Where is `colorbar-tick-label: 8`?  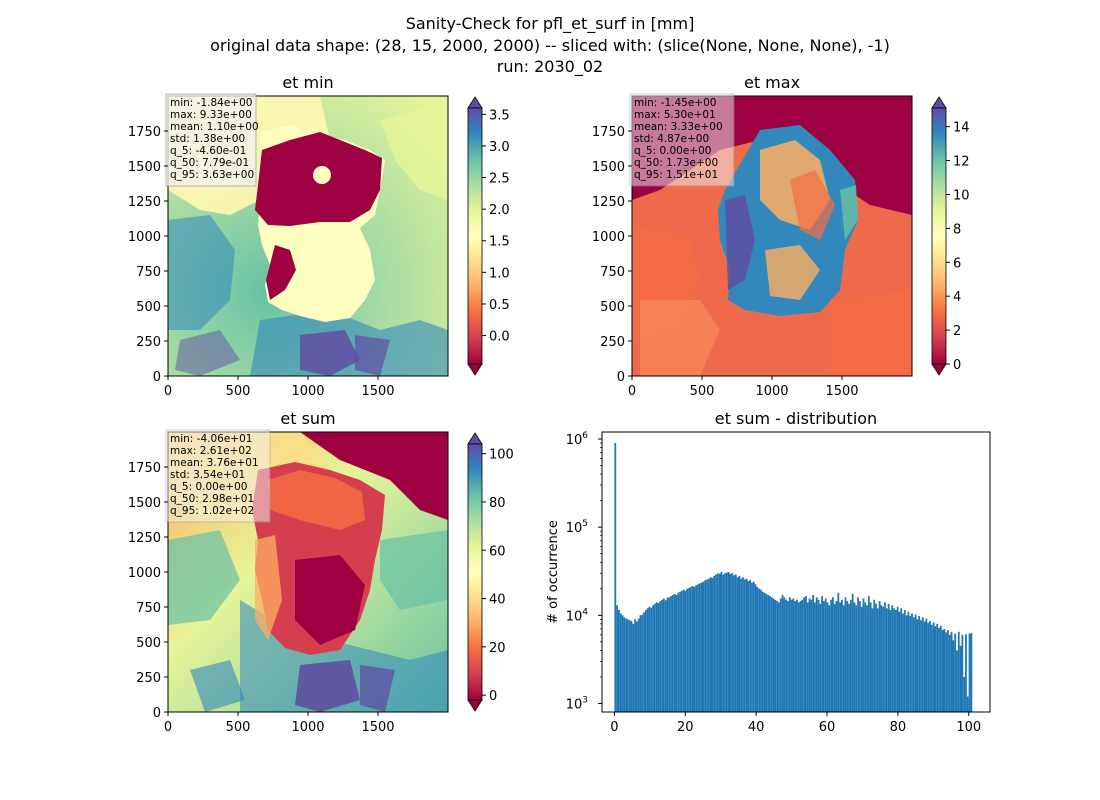
colorbar-tick-label: 8 is located at coordinates (957, 229).